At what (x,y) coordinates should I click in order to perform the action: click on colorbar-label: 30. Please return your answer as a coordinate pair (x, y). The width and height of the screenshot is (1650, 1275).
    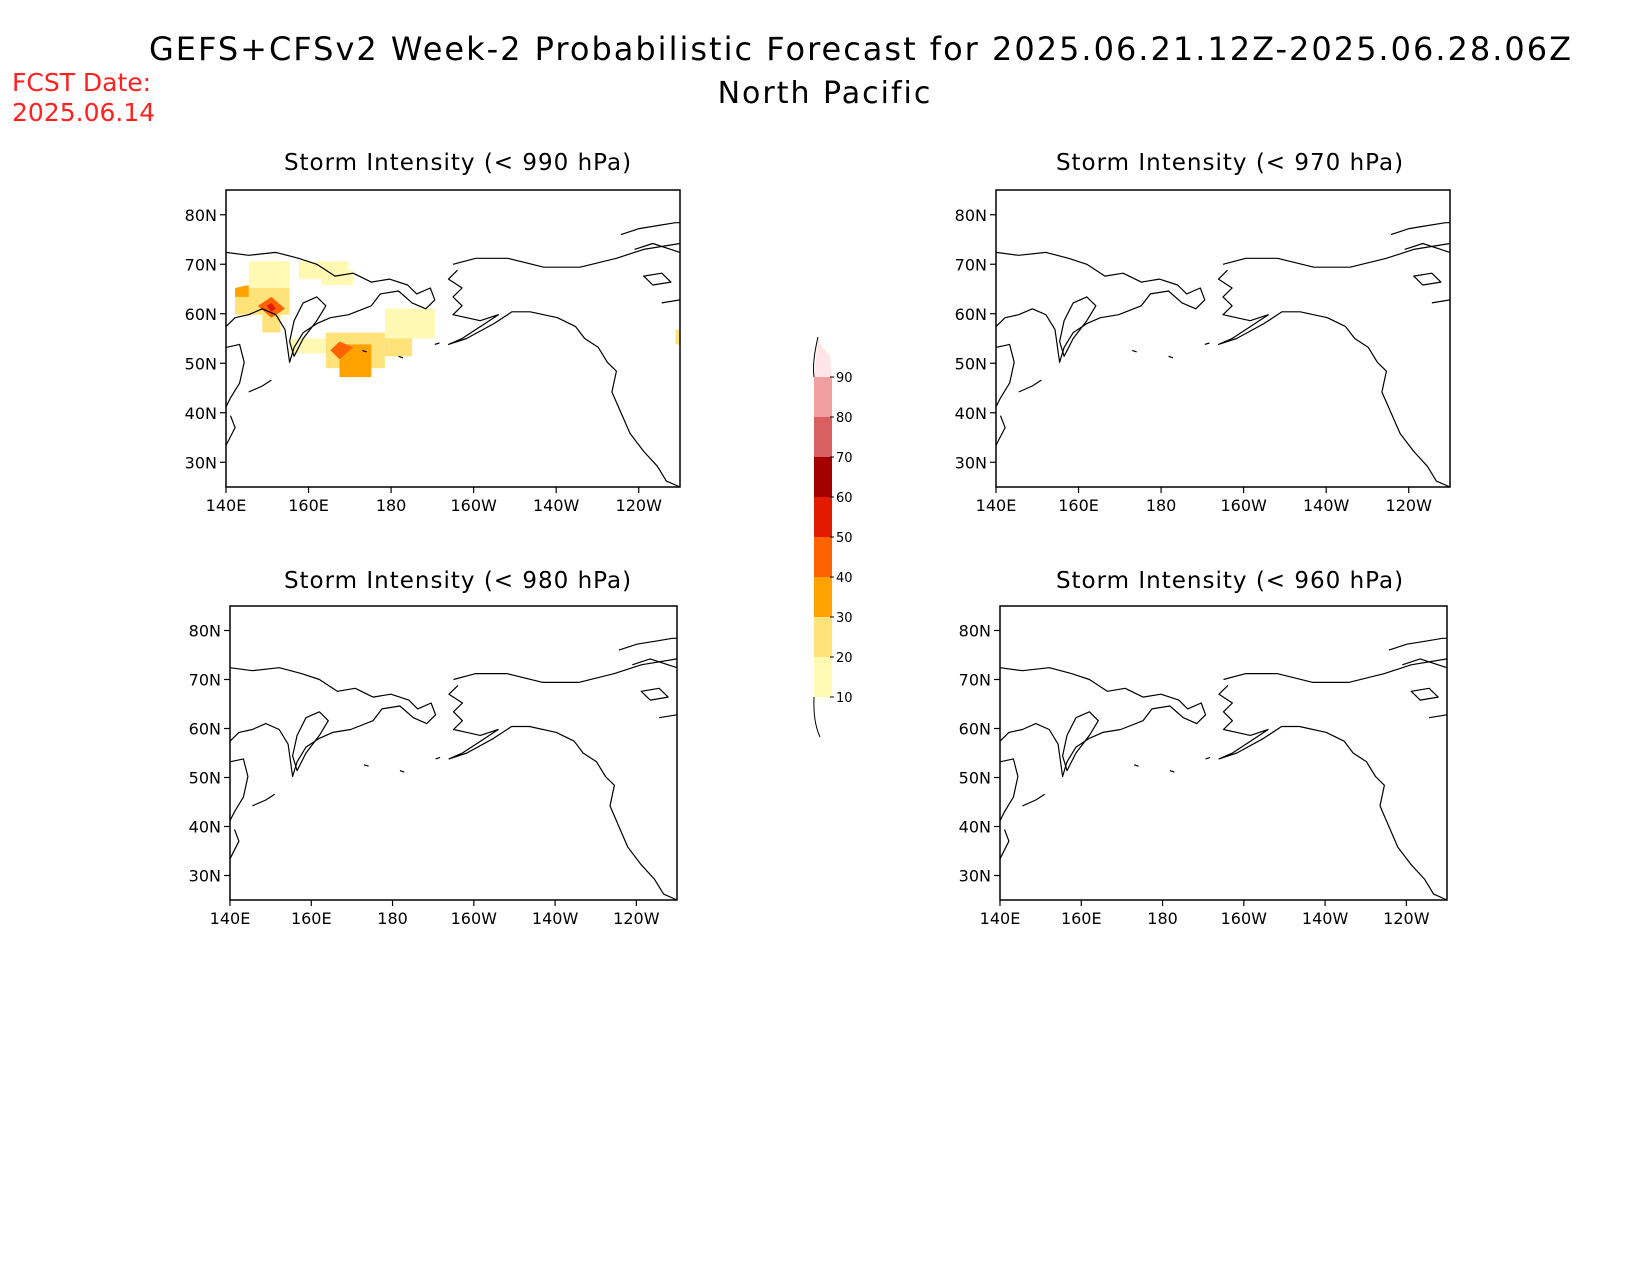
    Looking at the image, I should click on (844, 618).